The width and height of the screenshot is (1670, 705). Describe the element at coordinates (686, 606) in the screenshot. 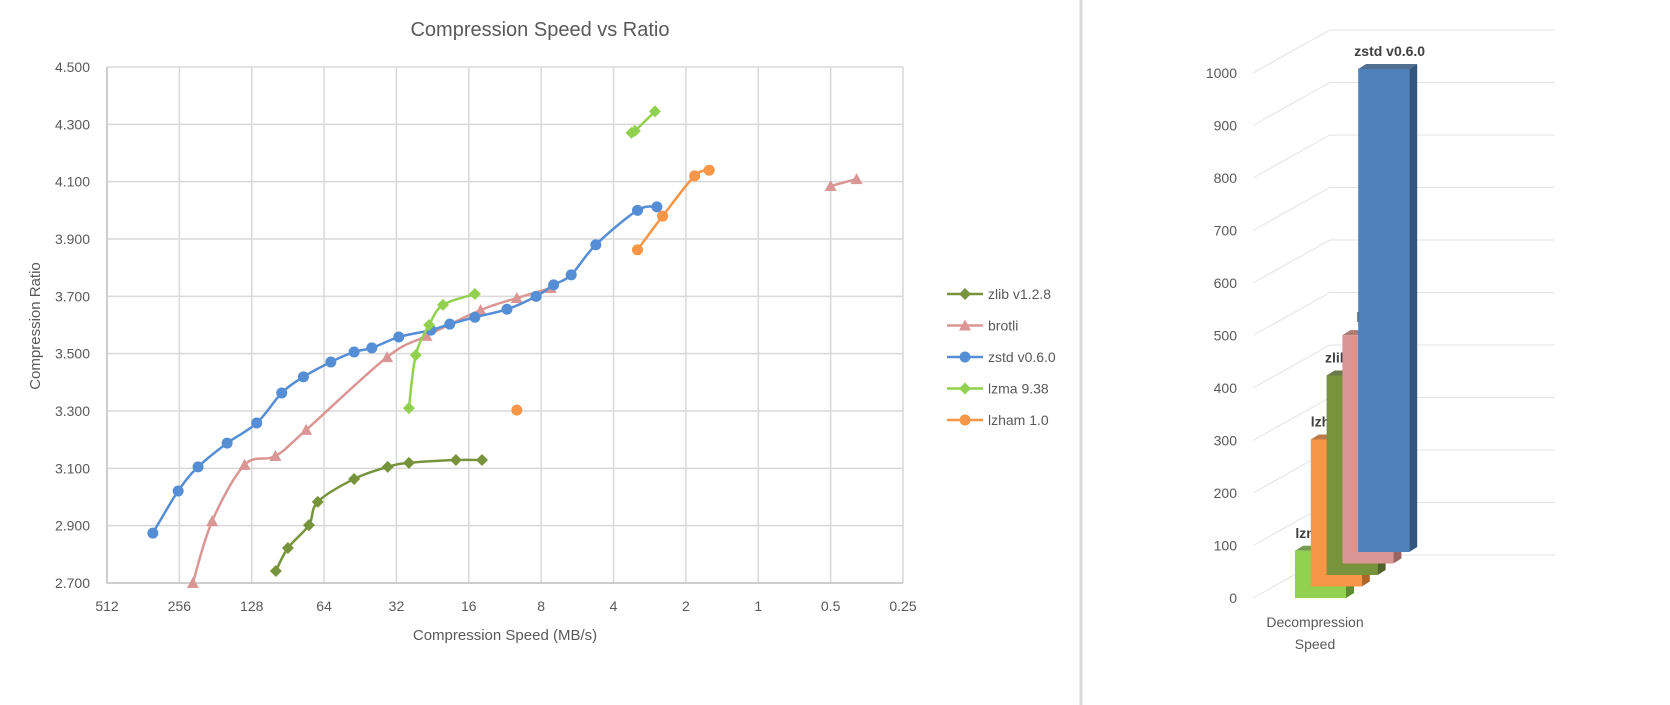

I see `x-tick-label: 2` at that location.